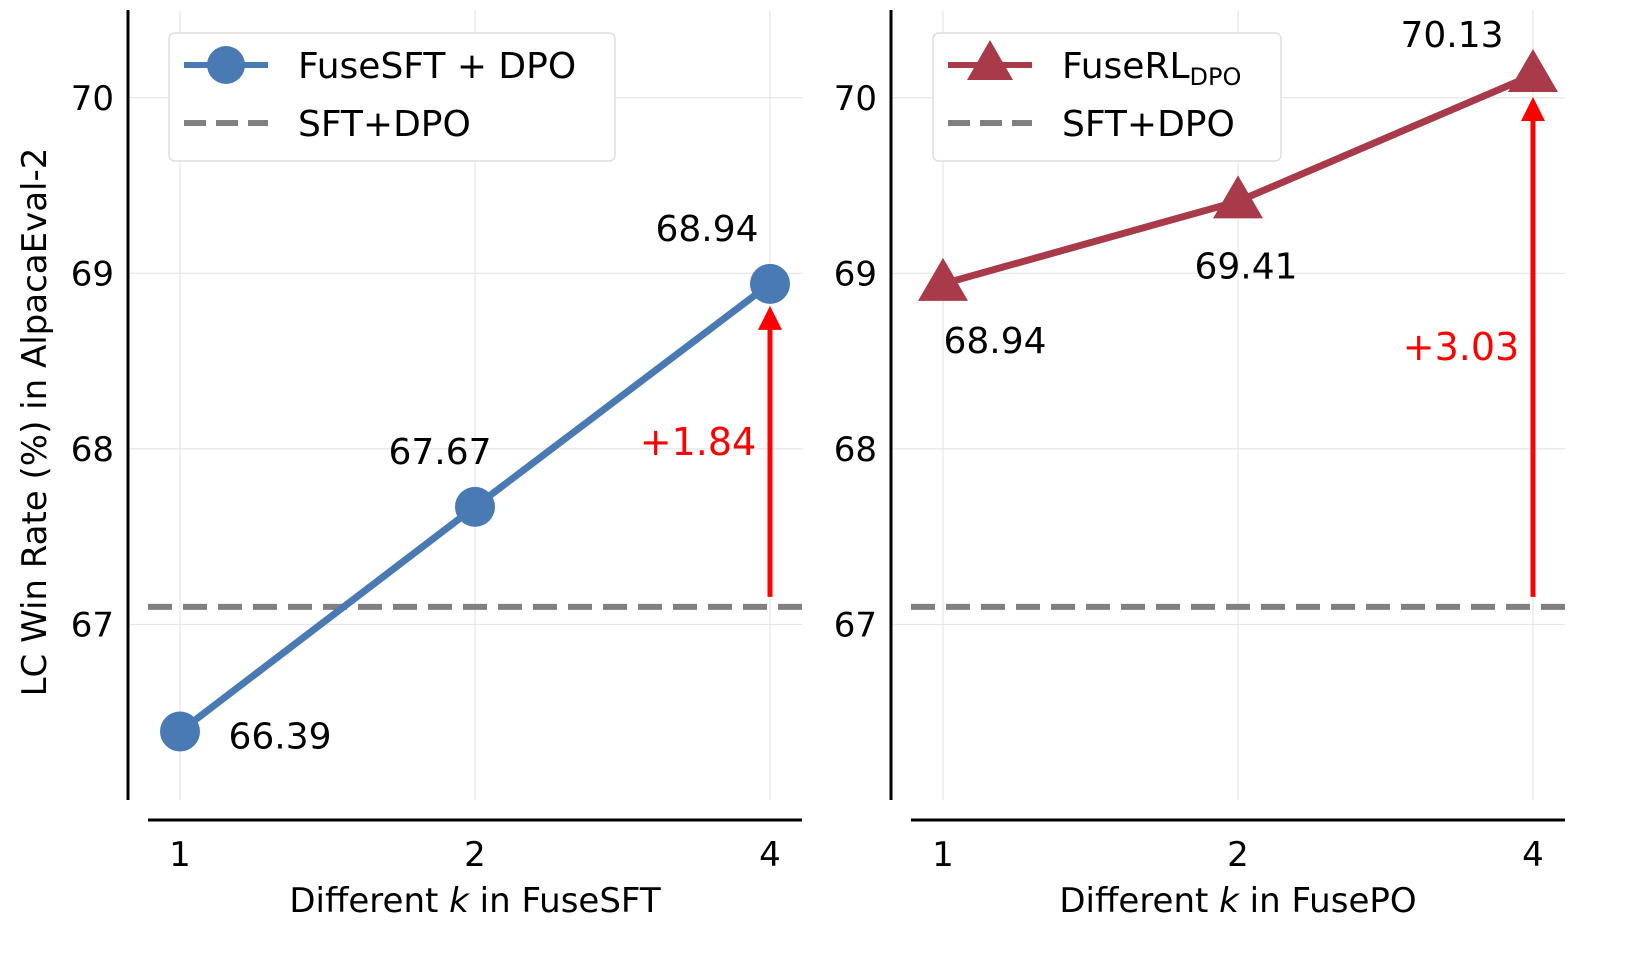 This screenshot has height=964, width=1643. I want to click on legend-left: FuseSFT + DPO SFT+DPO, so click(392, 97).